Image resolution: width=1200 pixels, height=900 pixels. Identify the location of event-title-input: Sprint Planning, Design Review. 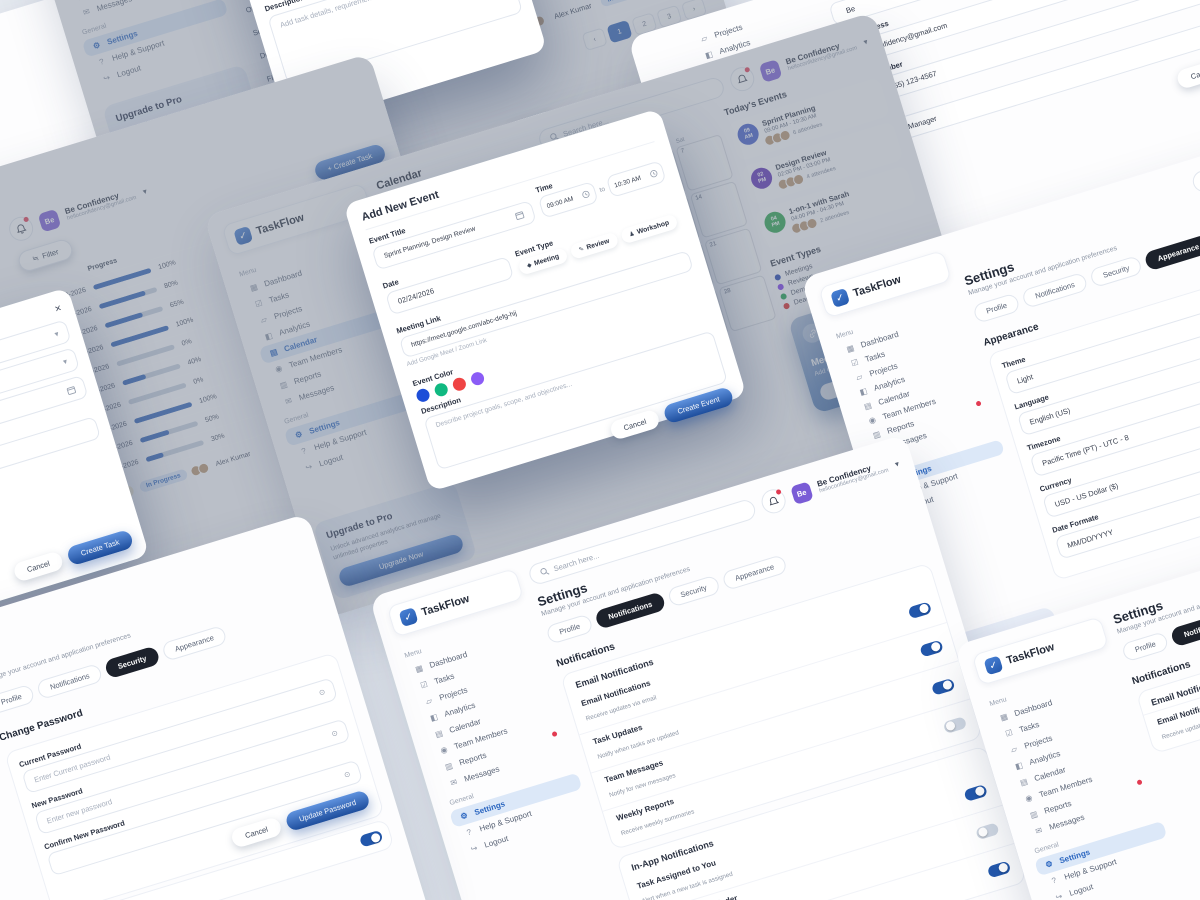
(454, 235).